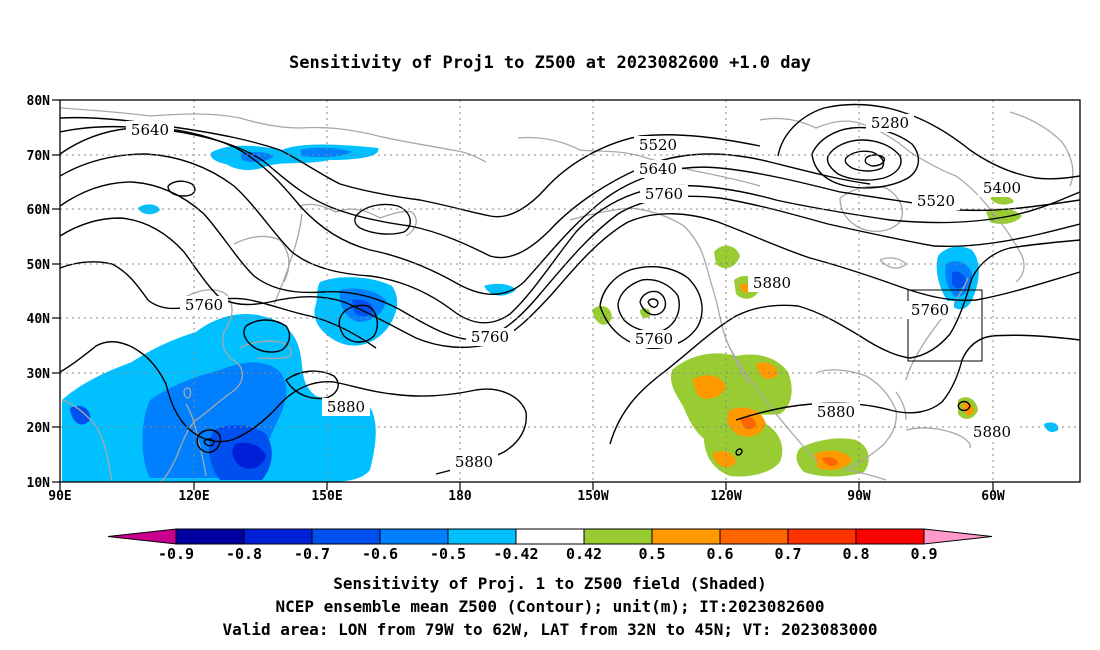  Describe the element at coordinates (875, 160) in the screenshot. I see `contour-hudson-core` at that location.